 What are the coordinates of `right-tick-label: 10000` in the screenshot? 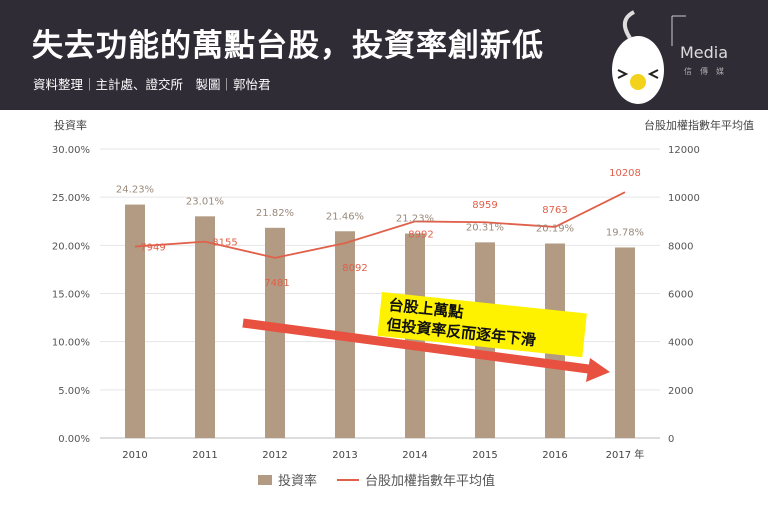 It's located at (684, 198).